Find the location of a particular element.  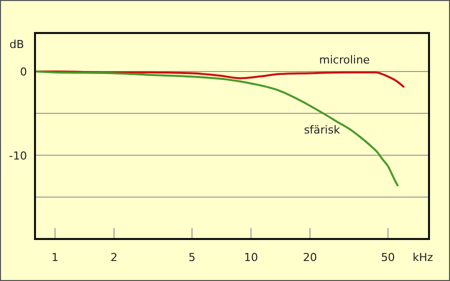

x-tick-label: 2 is located at coordinates (114, 257).